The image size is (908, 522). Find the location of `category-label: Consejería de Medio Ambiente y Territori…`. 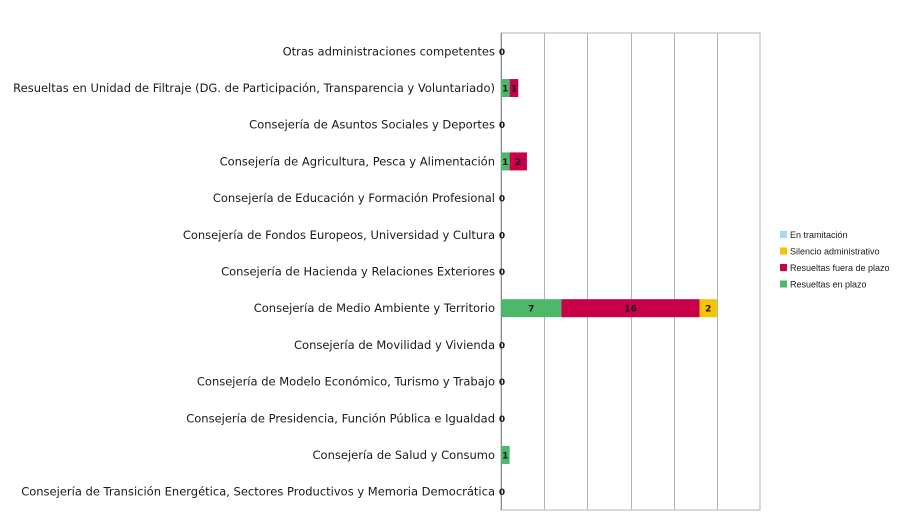

category-label: Consejería de Medio Ambiente y Territori… is located at coordinates (374, 308).